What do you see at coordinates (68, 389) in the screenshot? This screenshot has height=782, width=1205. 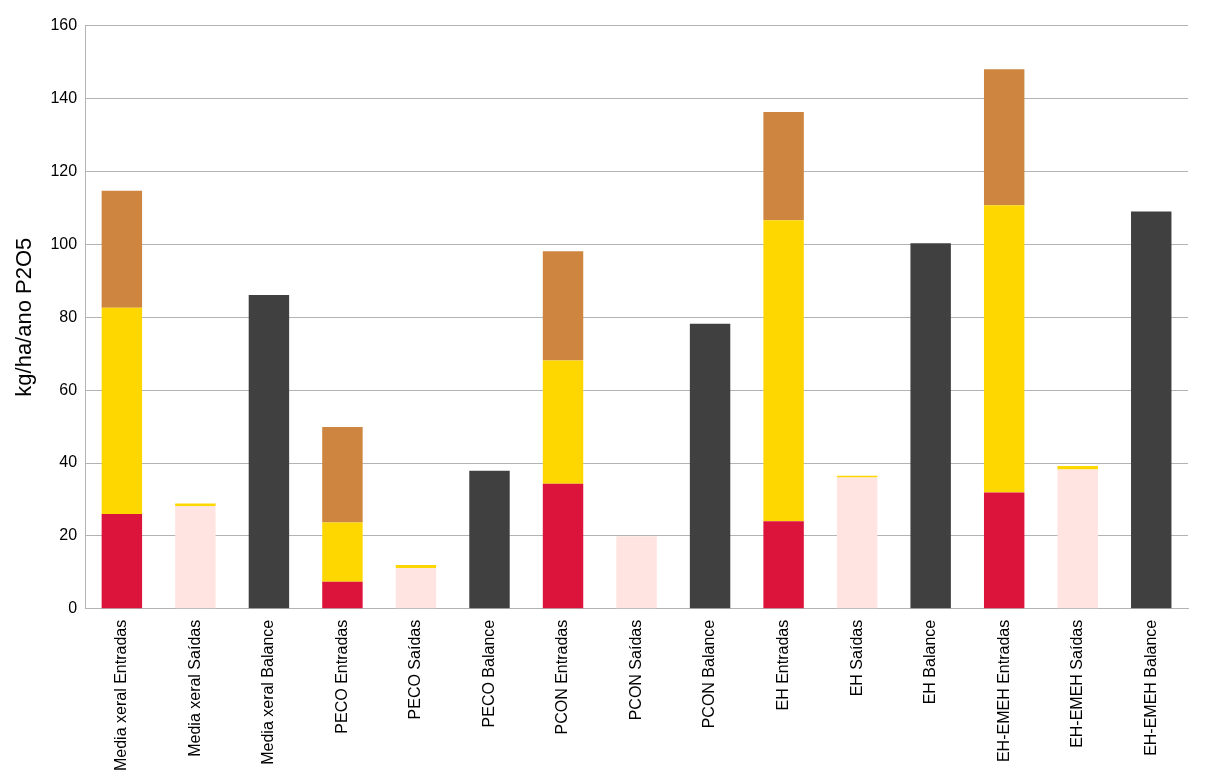 I see `y-tick-label: 60` at bounding box center [68, 389].